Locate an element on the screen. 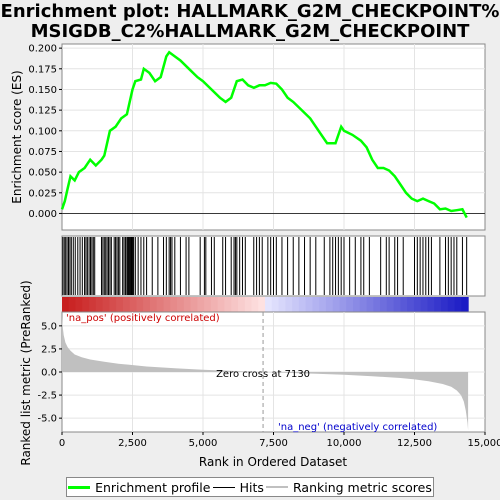 The image size is (500, 500). legend-swatch-metric is located at coordinates (277, 487).